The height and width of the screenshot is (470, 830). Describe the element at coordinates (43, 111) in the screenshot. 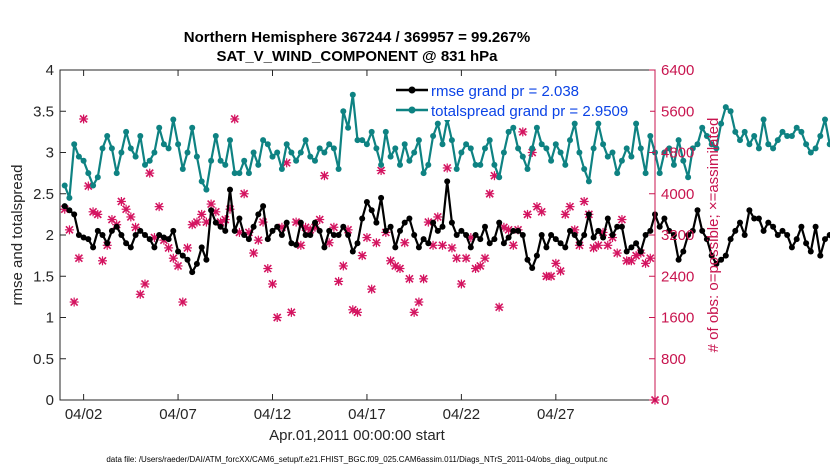

I see `y-left-tick-label: 3.5` at that location.